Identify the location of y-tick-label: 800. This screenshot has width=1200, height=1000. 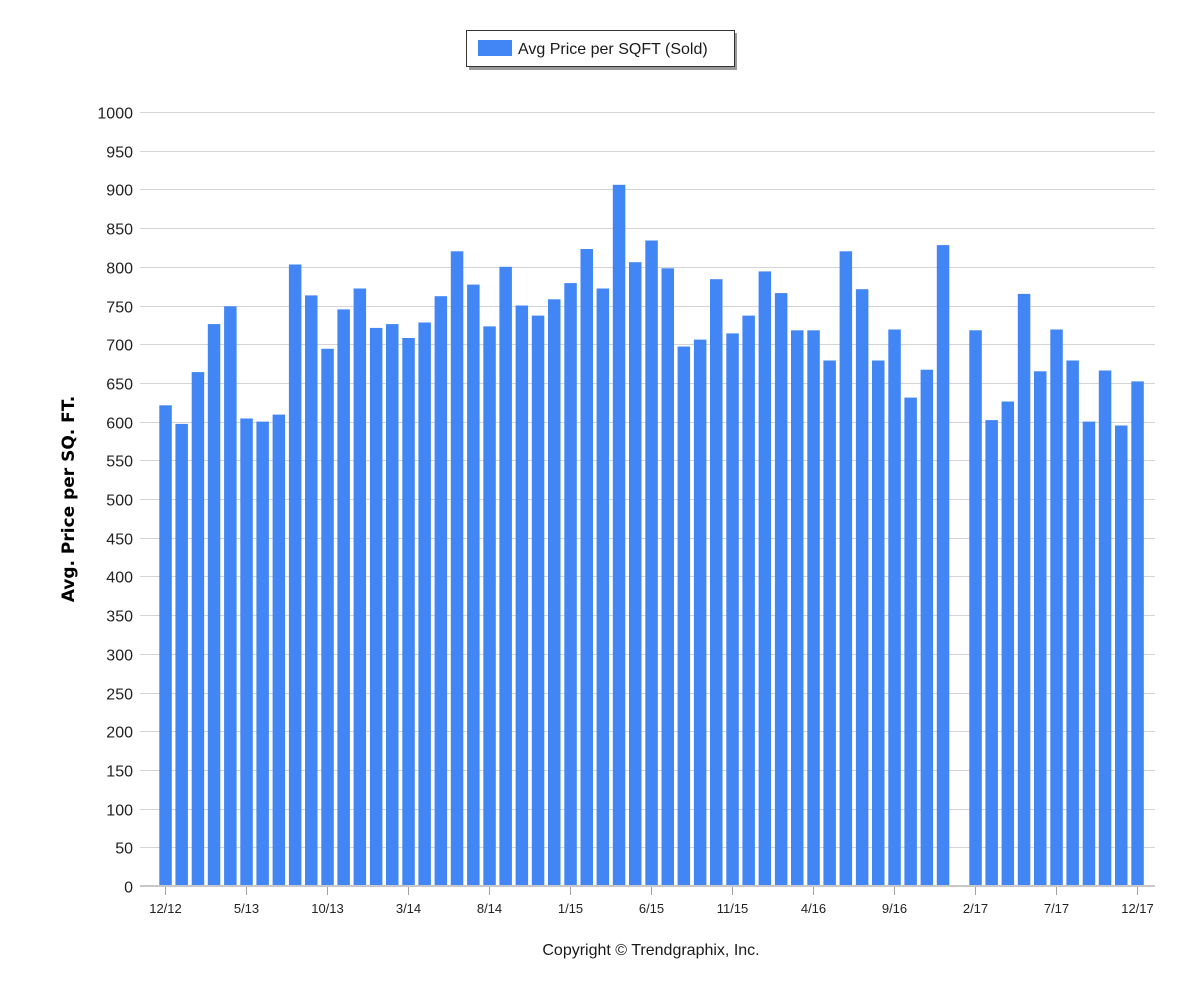
(119, 269).